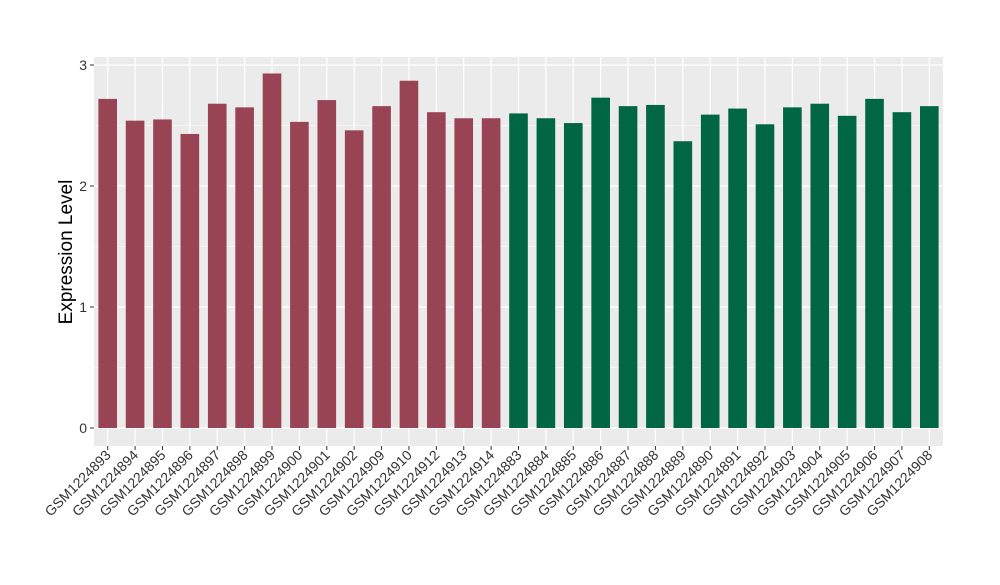 The width and height of the screenshot is (1000, 585). What do you see at coordinates (820, 265) in the screenshot?
I see `bar-GSM1224904` at bounding box center [820, 265].